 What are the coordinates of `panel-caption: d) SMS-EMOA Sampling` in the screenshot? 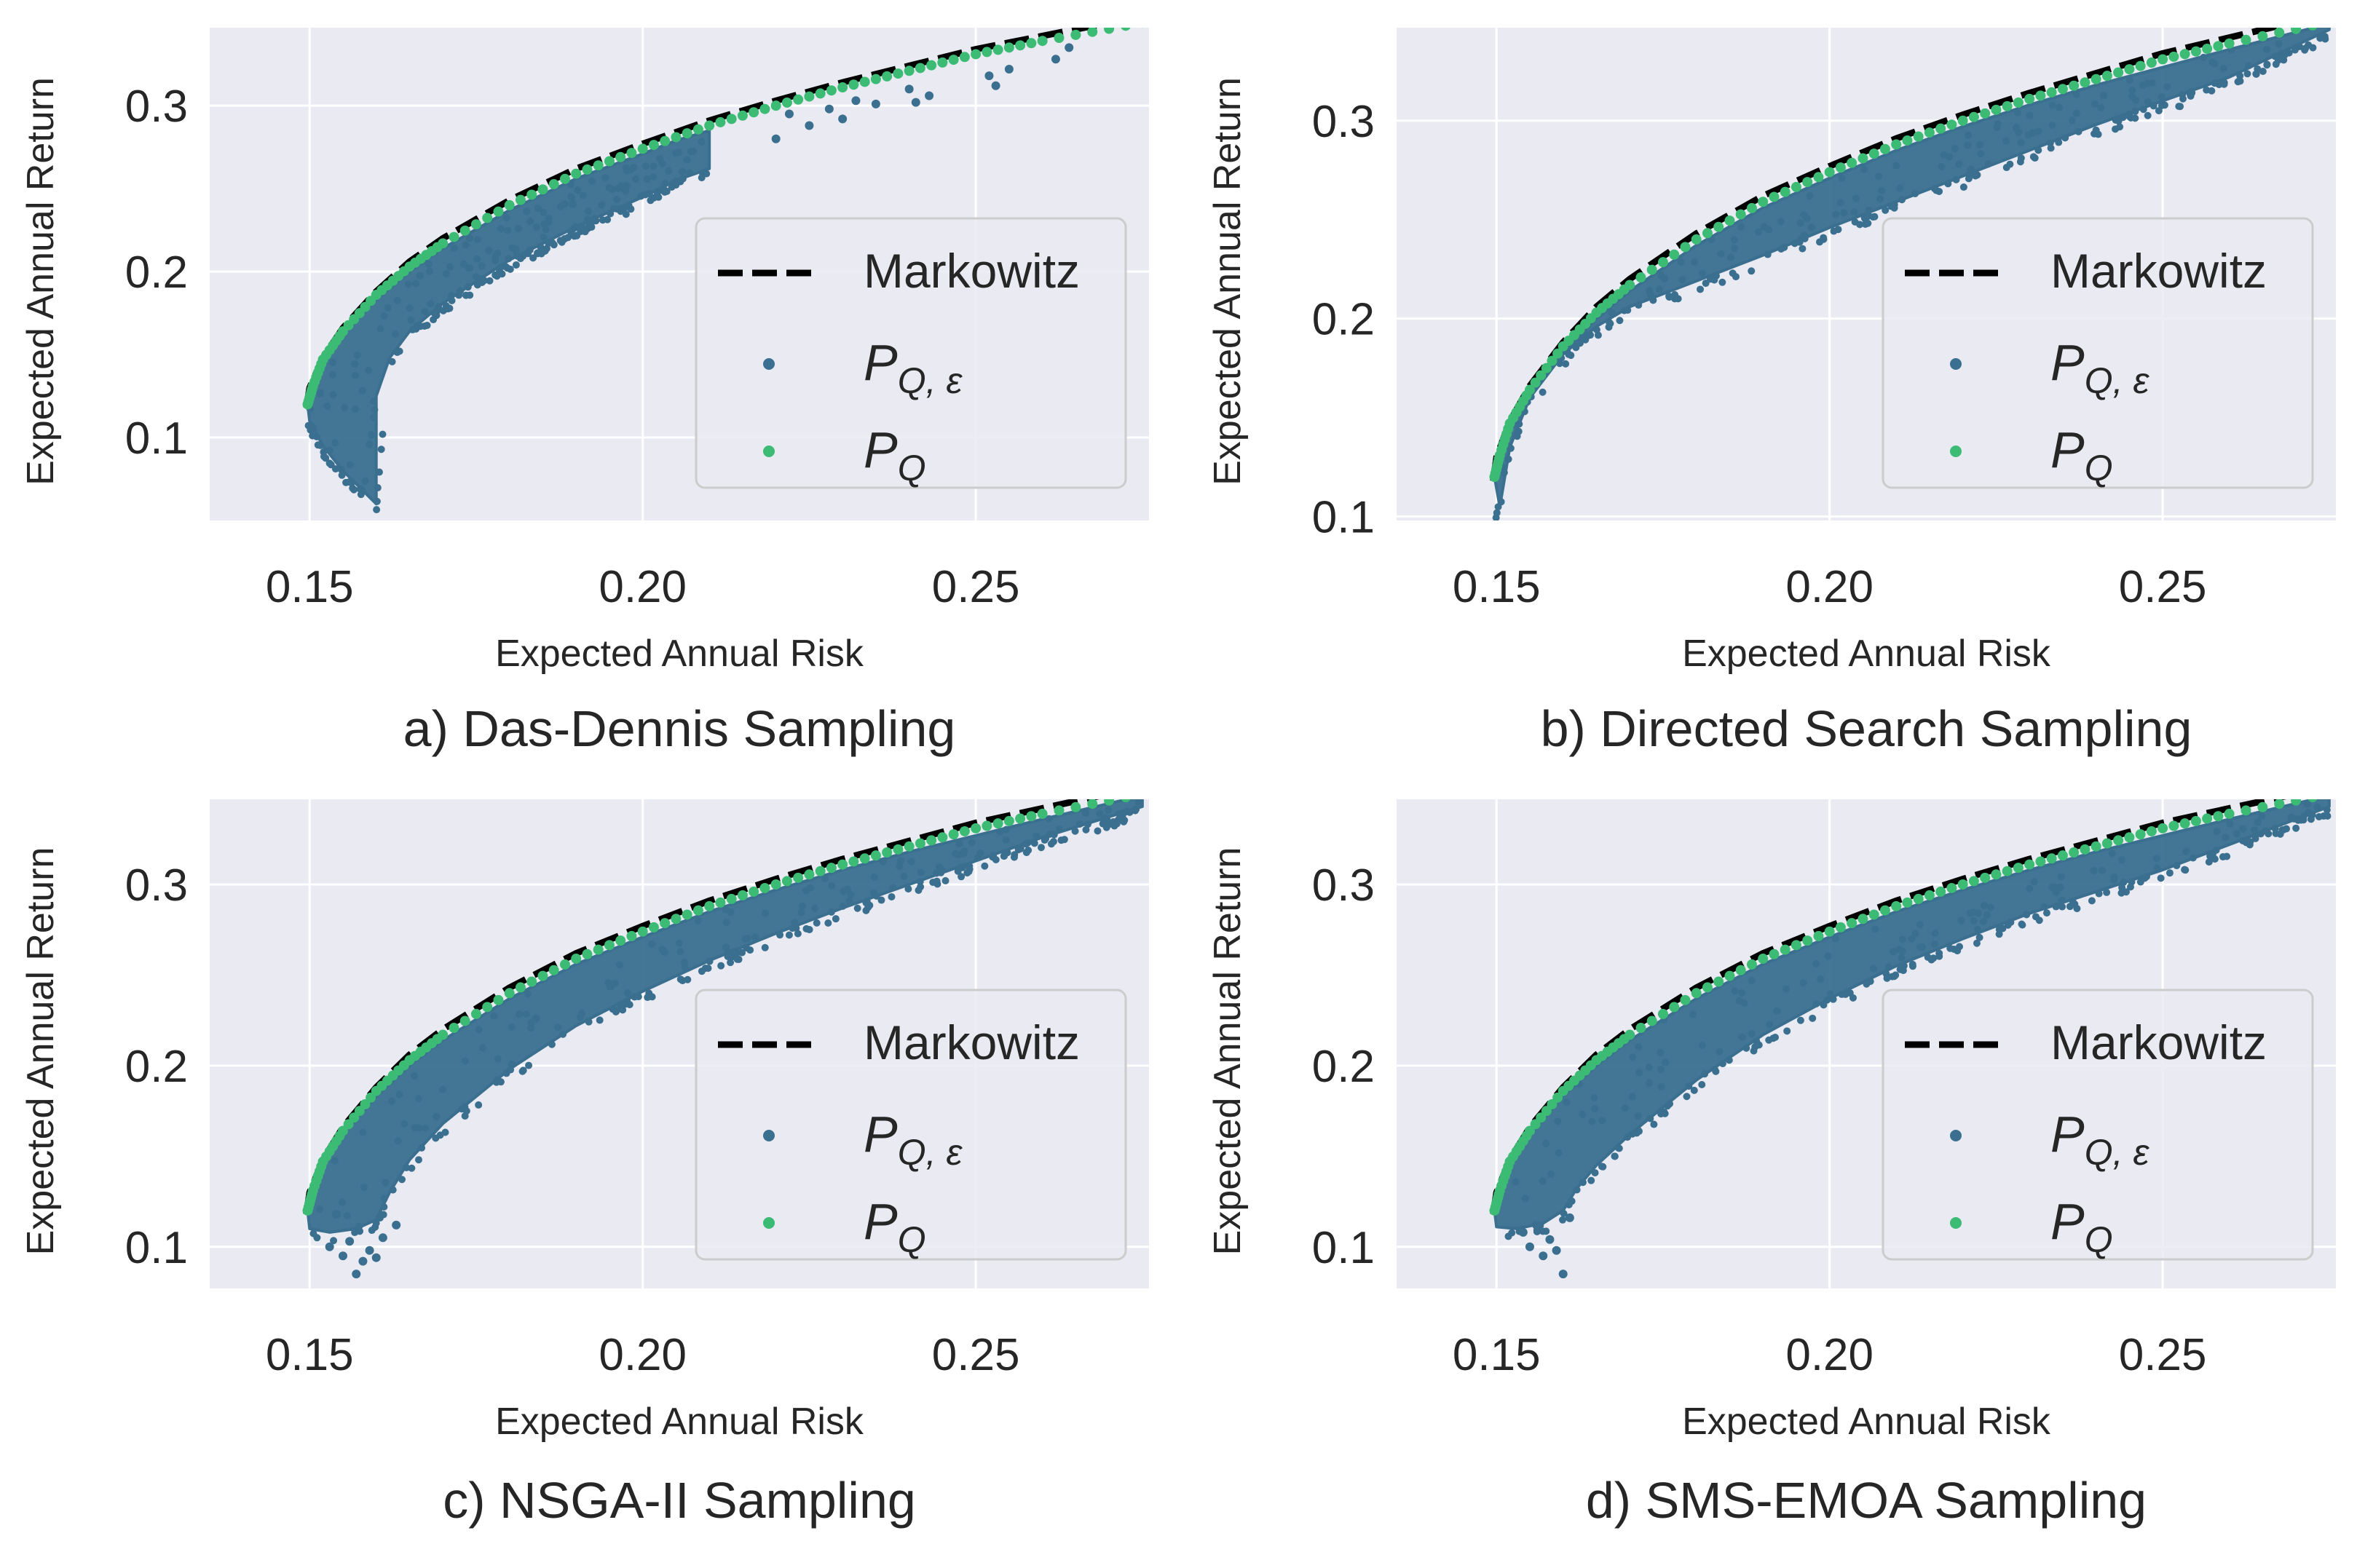 It's located at (1867, 1500).